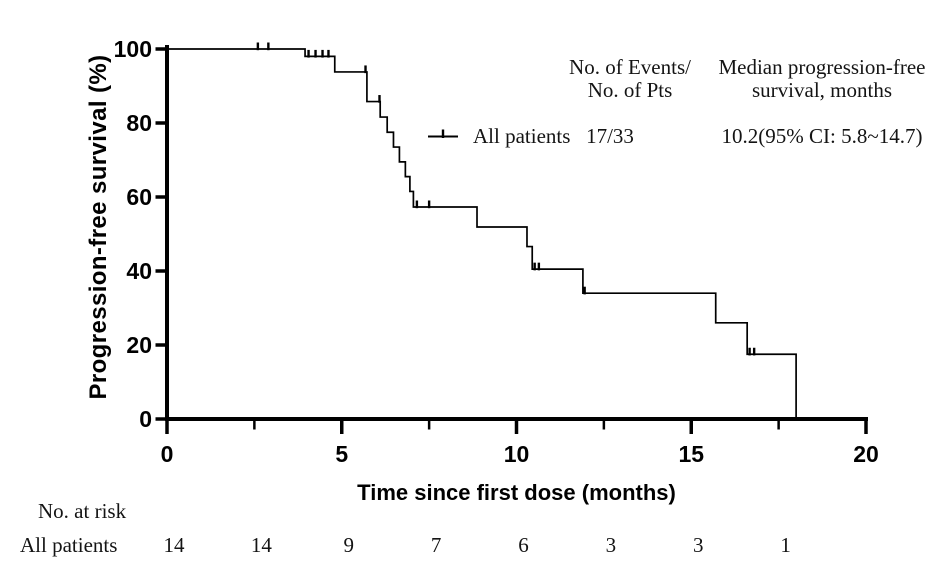 This screenshot has height=586, width=931. What do you see at coordinates (610, 136) in the screenshot?
I see `legend-events-value: 17/33` at bounding box center [610, 136].